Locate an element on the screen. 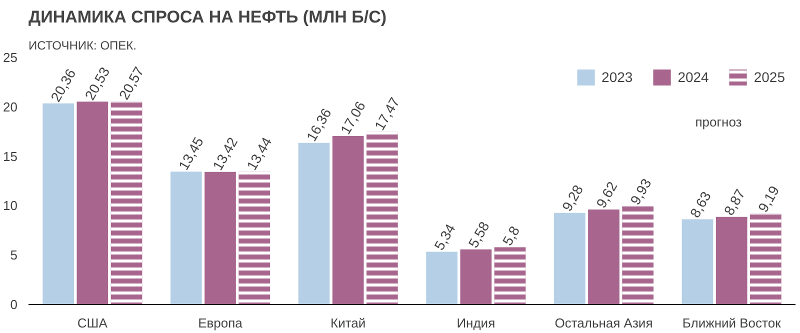 The width and height of the screenshot is (800, 333). legend-label: 2023 is located at coordinates (617, 77).